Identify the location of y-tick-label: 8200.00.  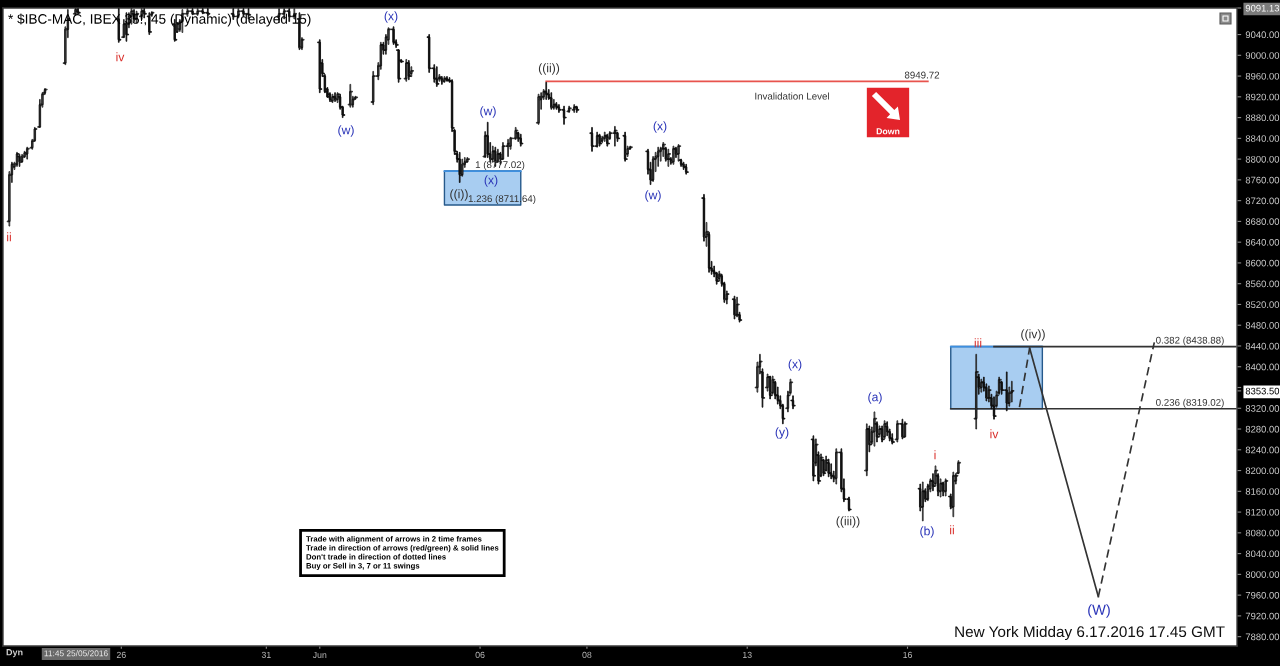
(1262, 471).